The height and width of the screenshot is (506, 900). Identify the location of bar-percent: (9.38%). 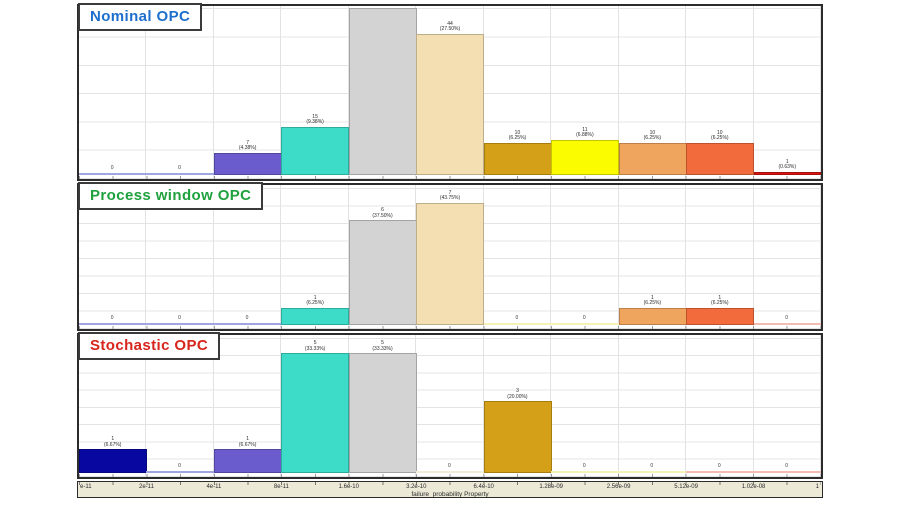
(315, 122).